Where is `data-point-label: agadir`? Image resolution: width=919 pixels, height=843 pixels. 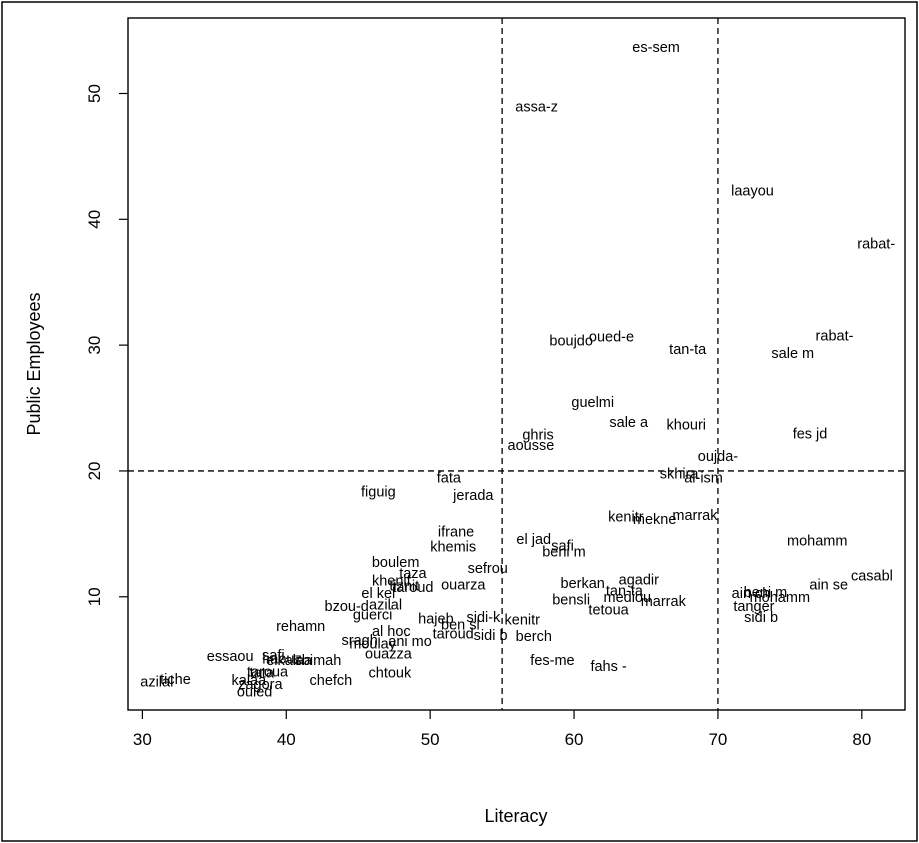
data-point-label: agadir is located at coordinates (639, 580).